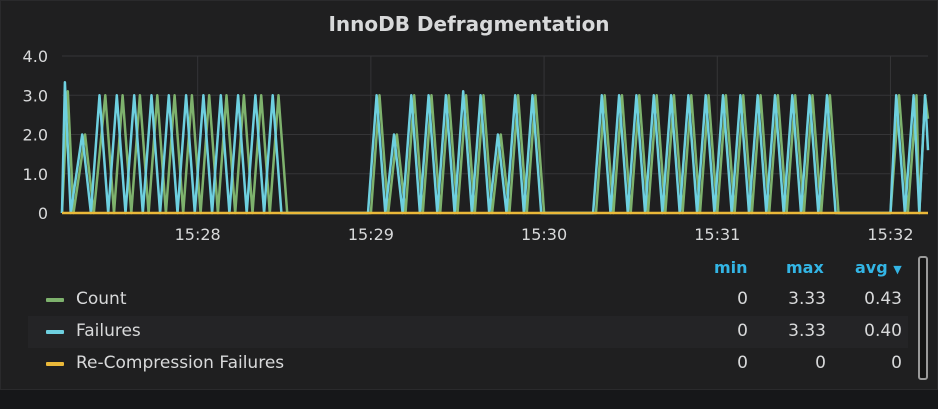 Image resolution: width=938 pixels, height=409 pixels. What do you see at coordinates (198, 234) in the screenshot?
I see `x-tick-label: 15:28` at bounding box center [198, 234].